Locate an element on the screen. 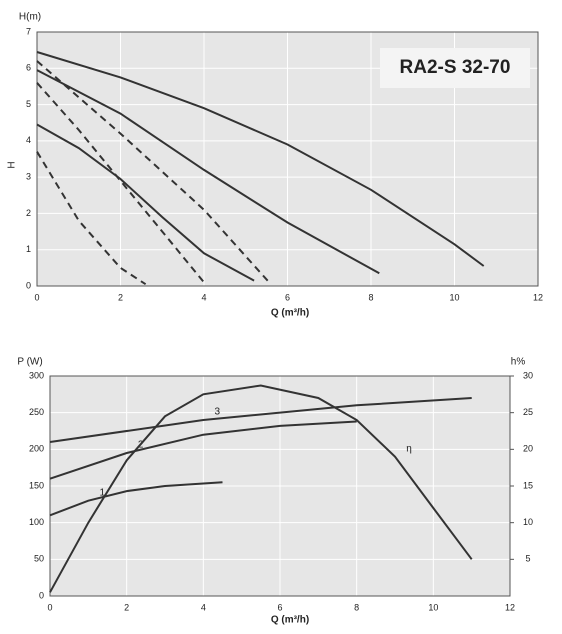 This screenshot has width=562, height=634. y2-tick-label: 15 is located at coordinates (528, 485).